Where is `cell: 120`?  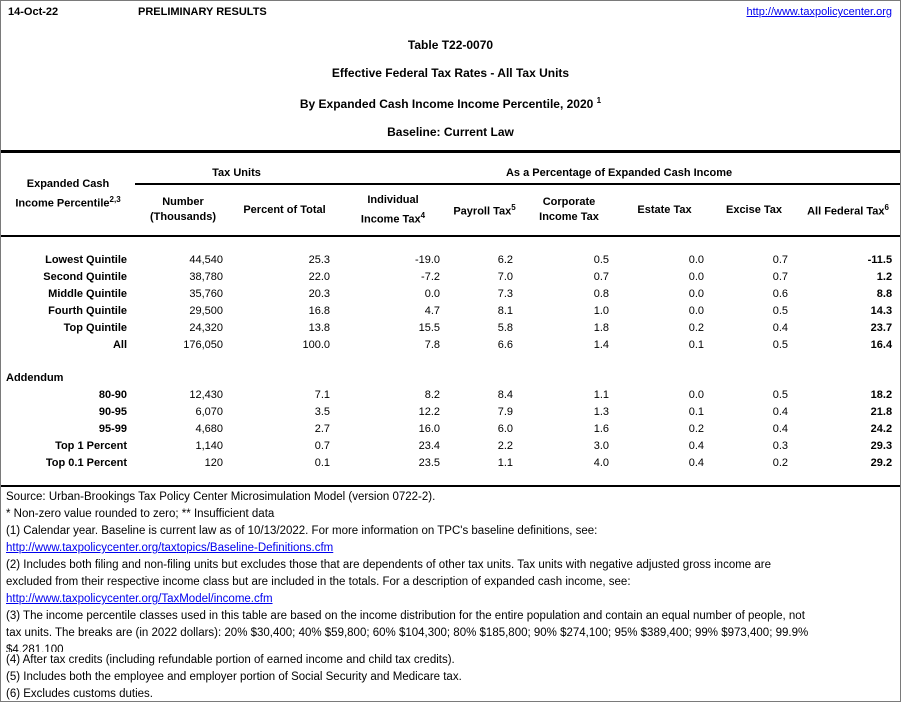
cell: 120 is located at coordinates (213, 463).